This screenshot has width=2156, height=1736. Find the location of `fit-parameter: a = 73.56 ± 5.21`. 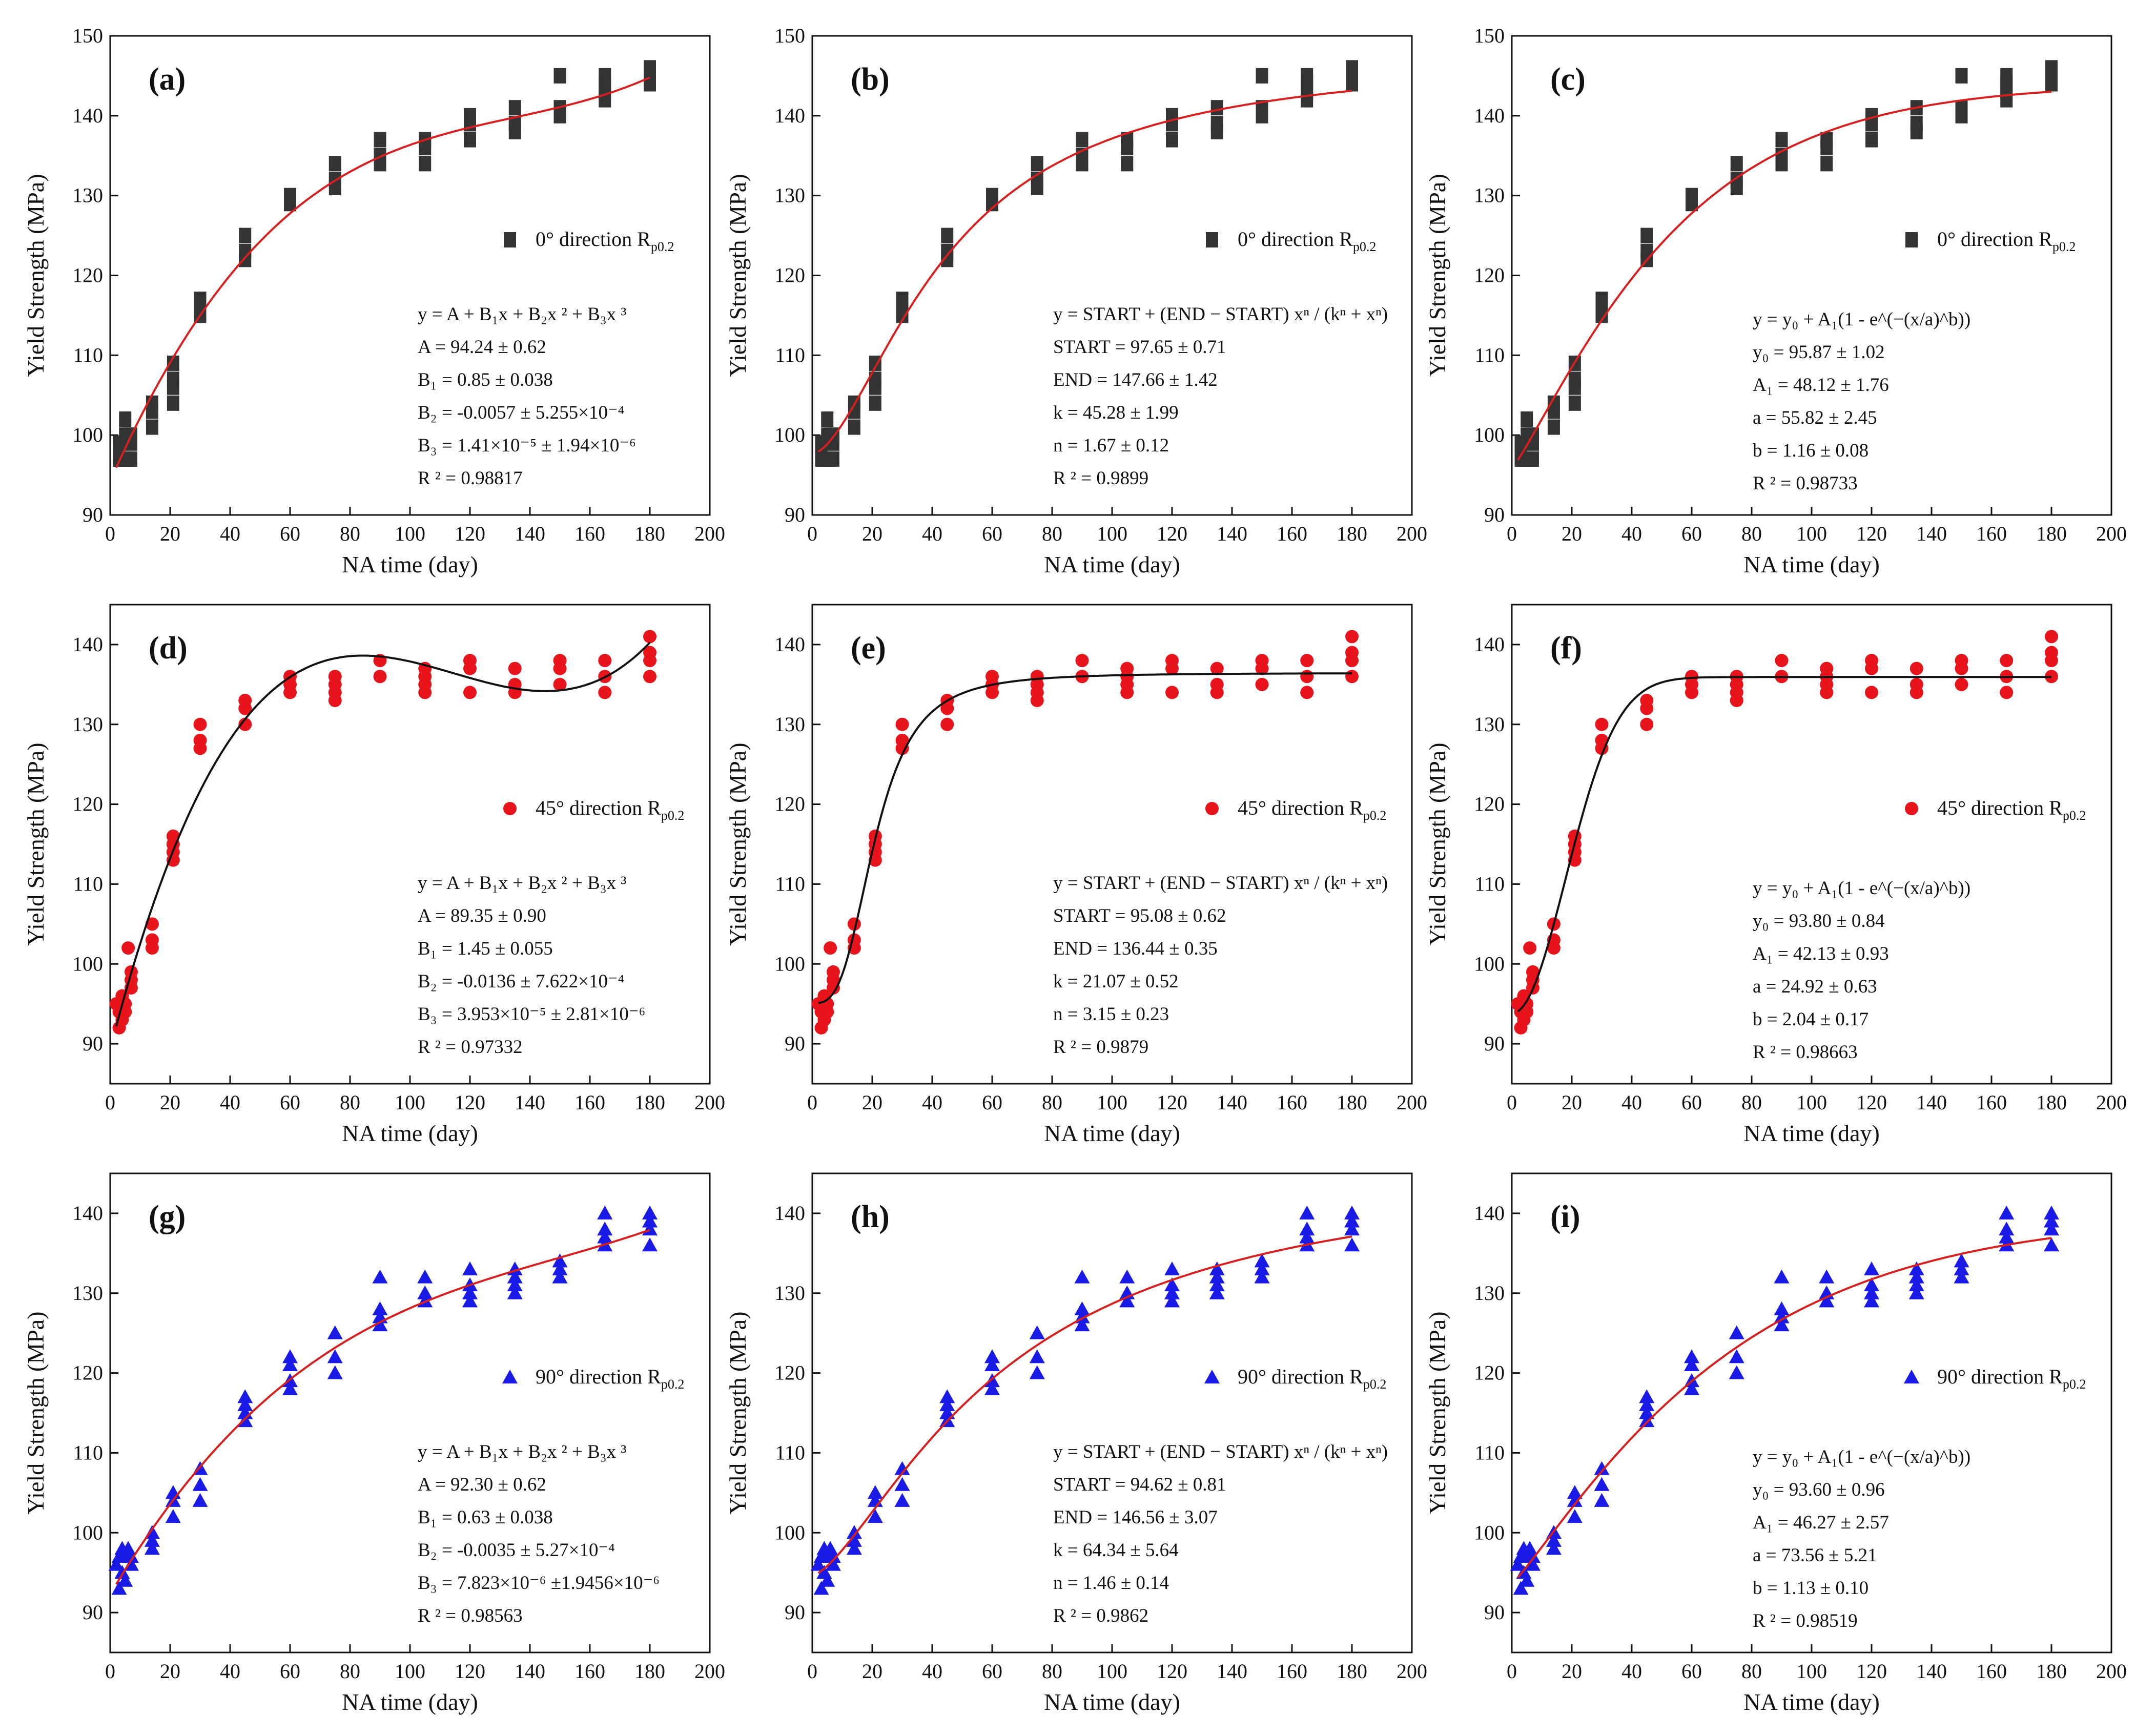

fit-parameter: a = 73.56 ± 5.21 is located at coordinates (1815, 1555).